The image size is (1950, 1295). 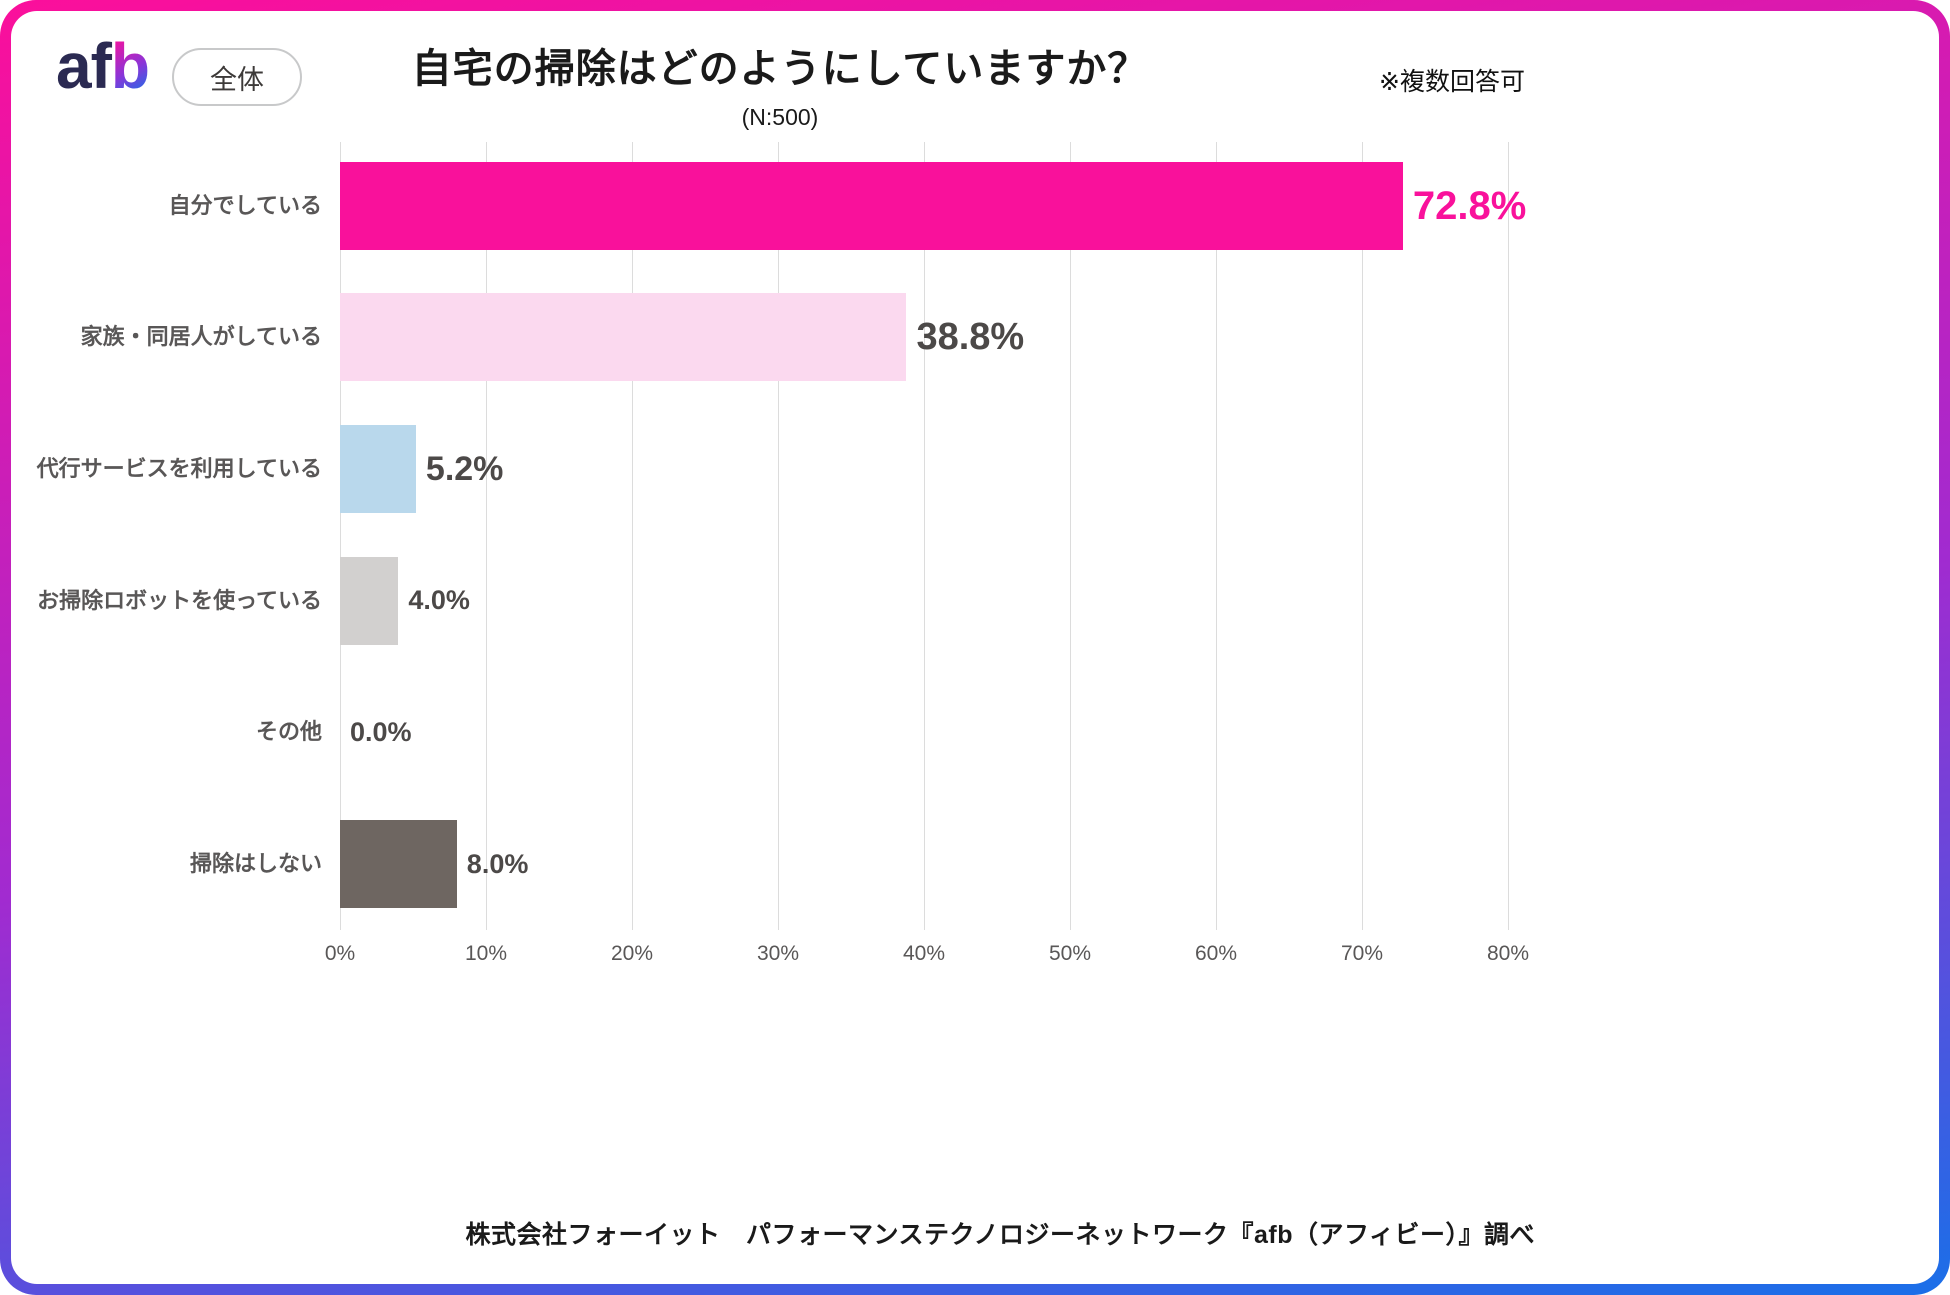 I want to click on bar-row: 4.0%, so click(x=924, y=601).